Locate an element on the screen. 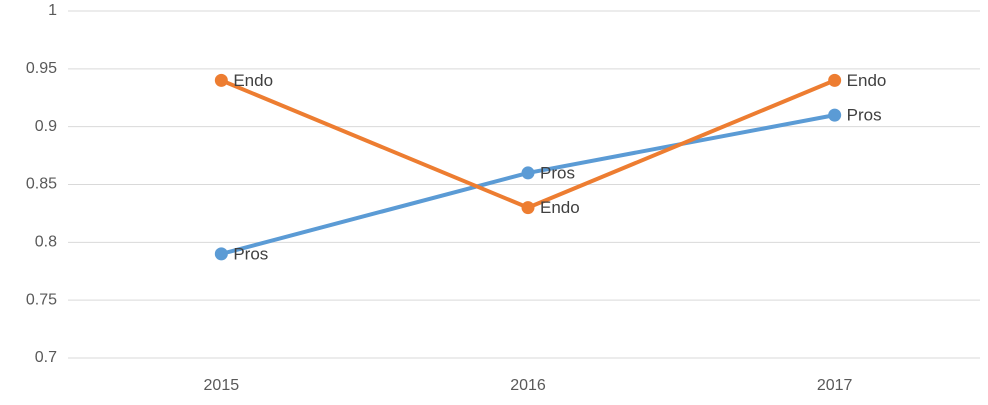 The height and width of the screenshot is (405, 988). y-tick-label: 0.85 is located at coordinates (41, 184).